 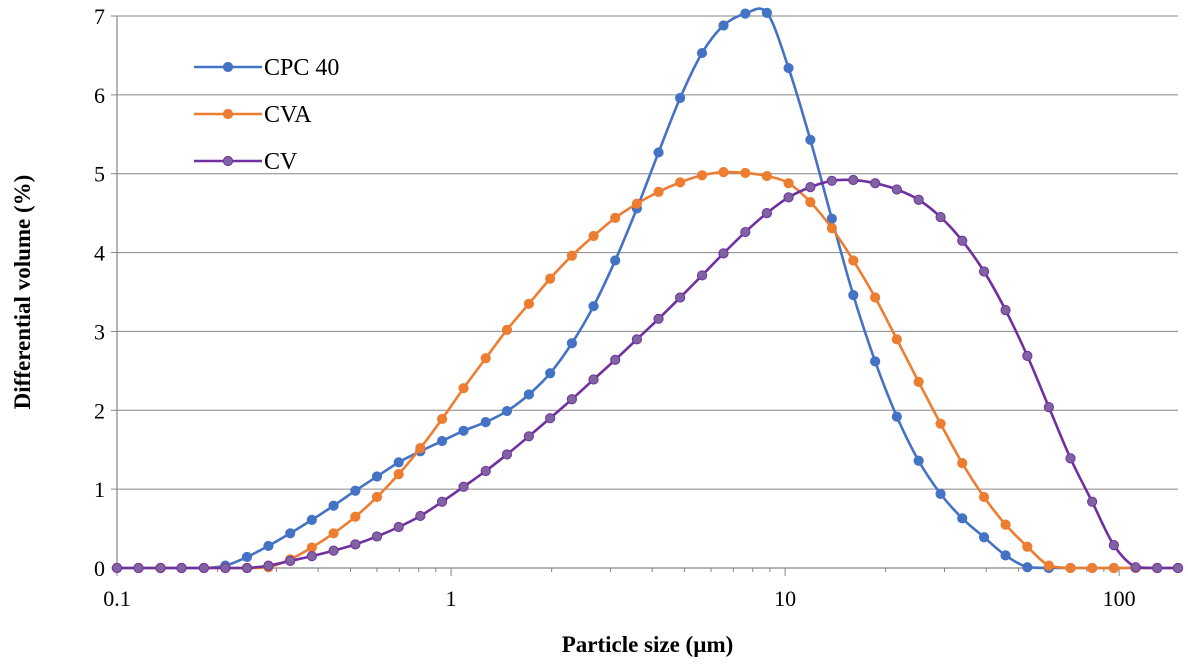 I want to click on x-axis-title: Particle size (µm), so click(x=648, y=644).